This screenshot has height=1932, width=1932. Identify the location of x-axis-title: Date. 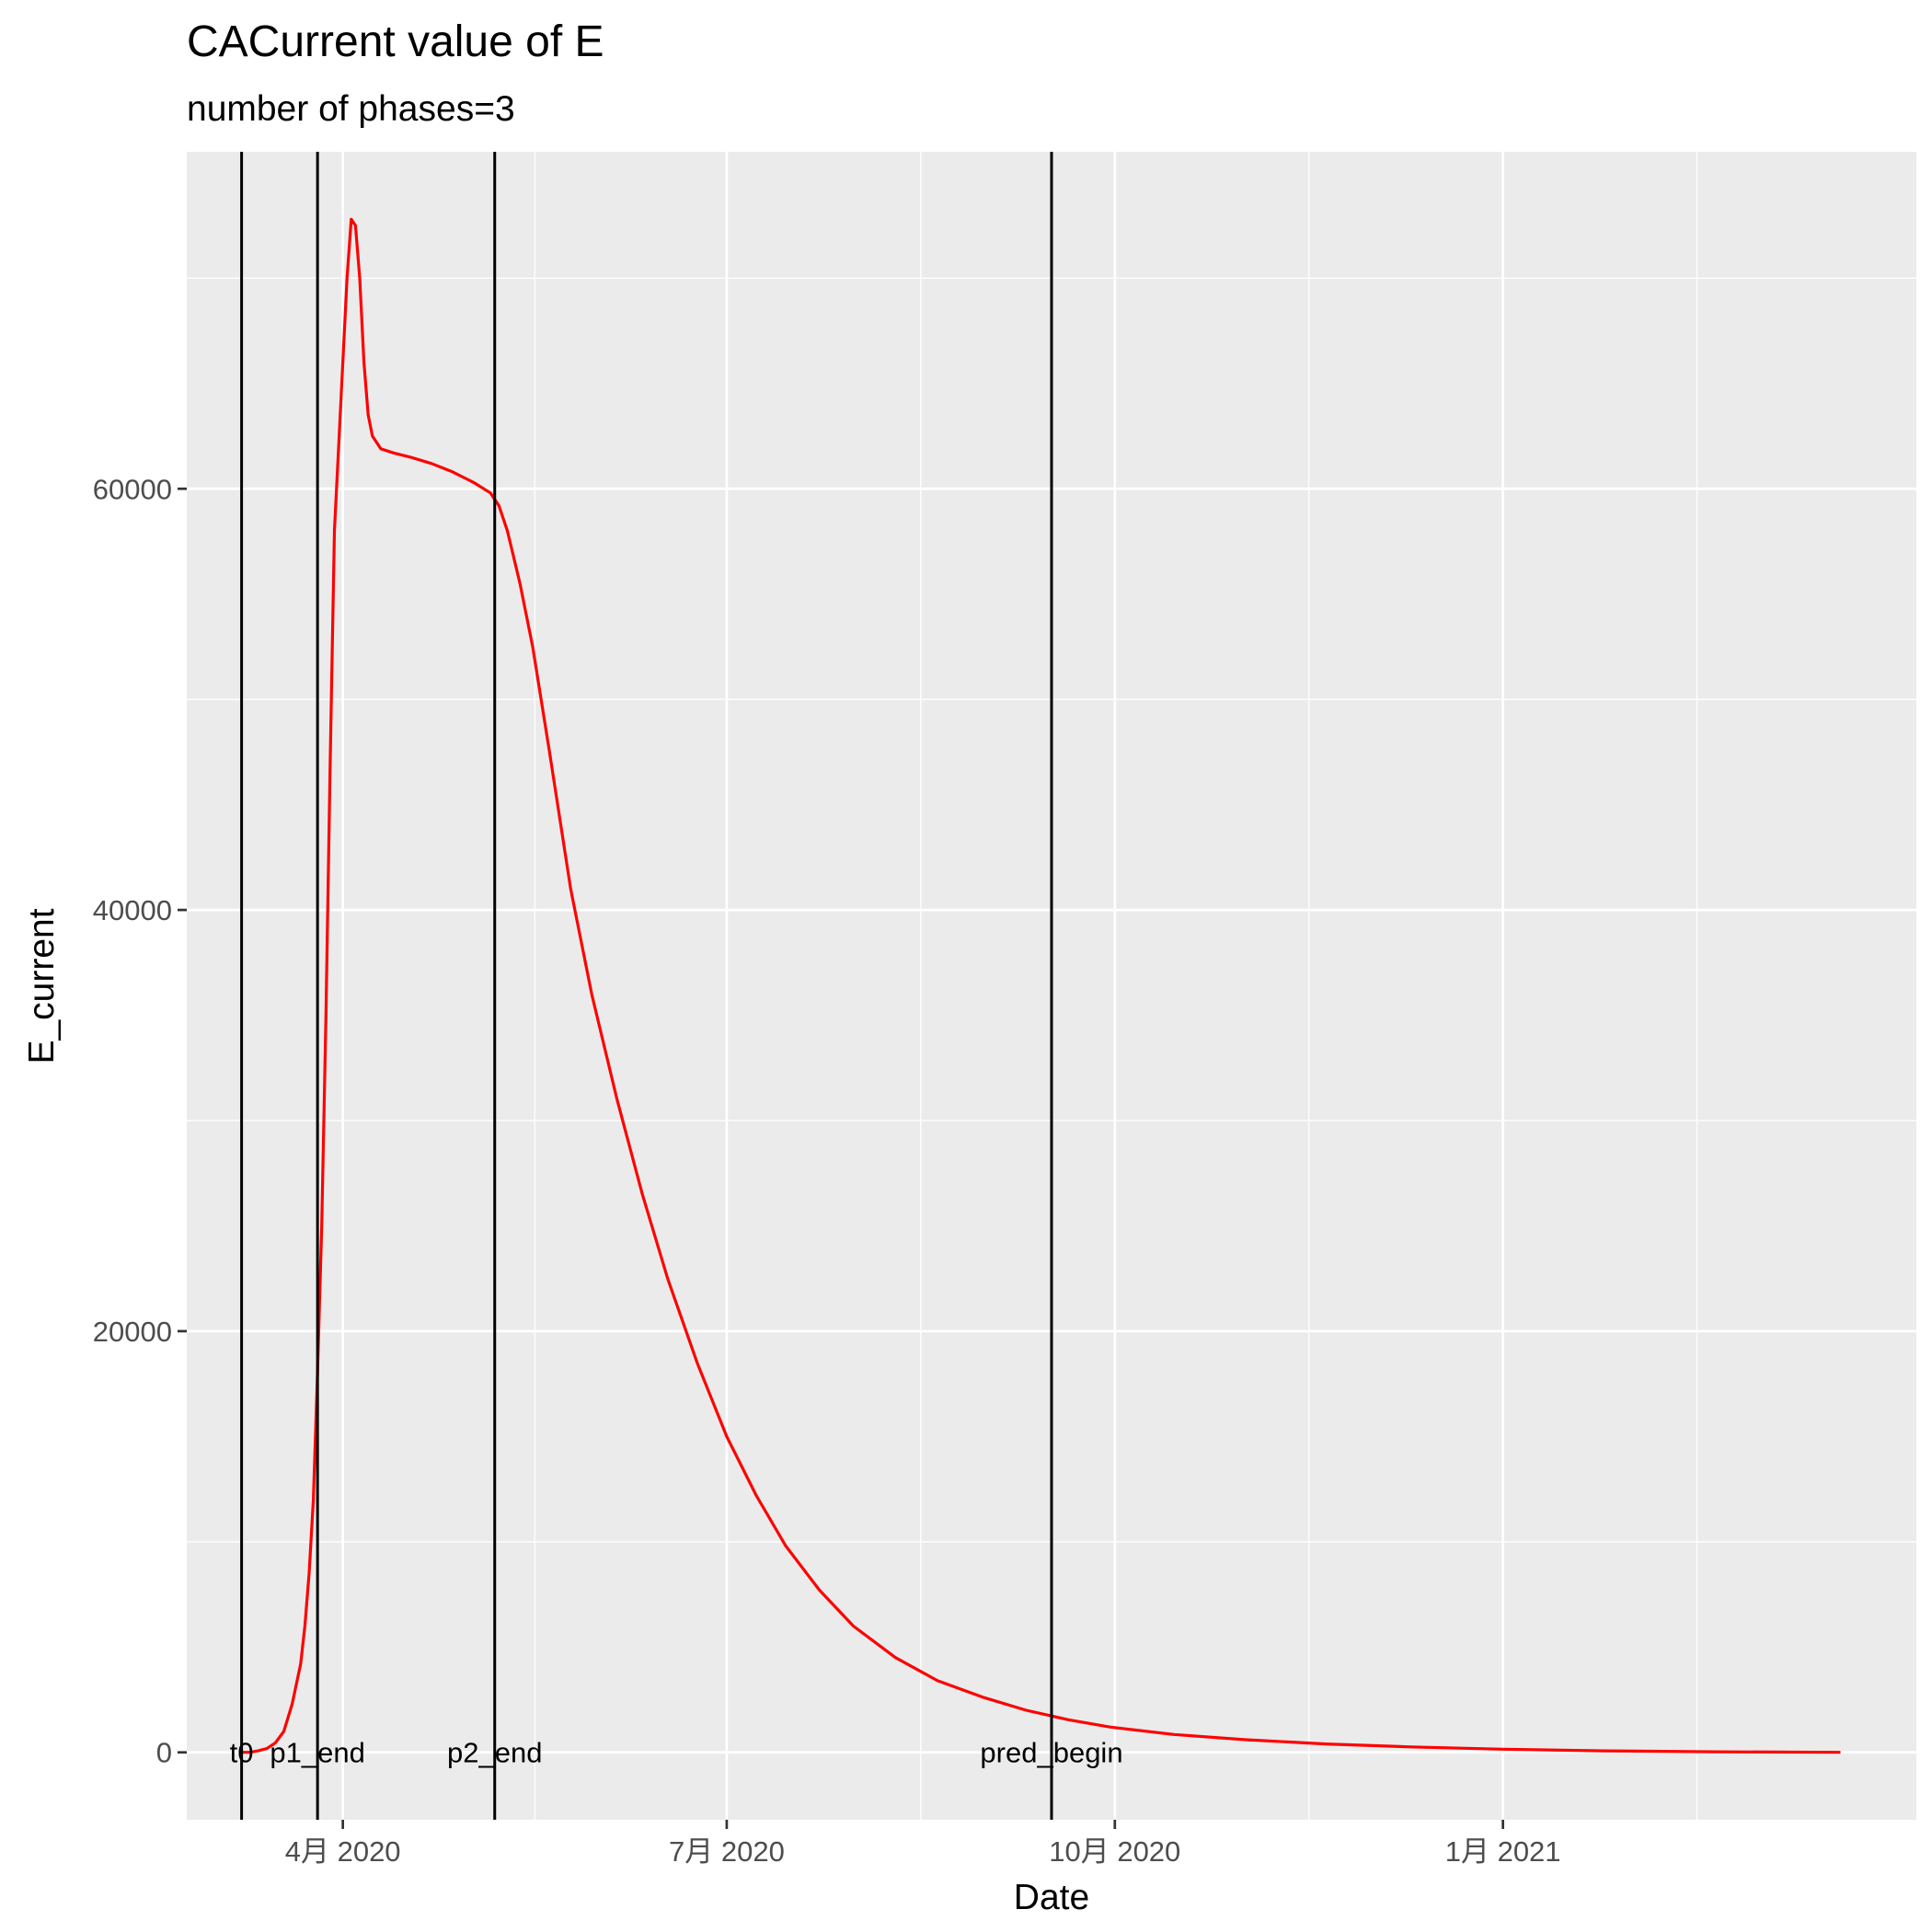
(1051, 1897).